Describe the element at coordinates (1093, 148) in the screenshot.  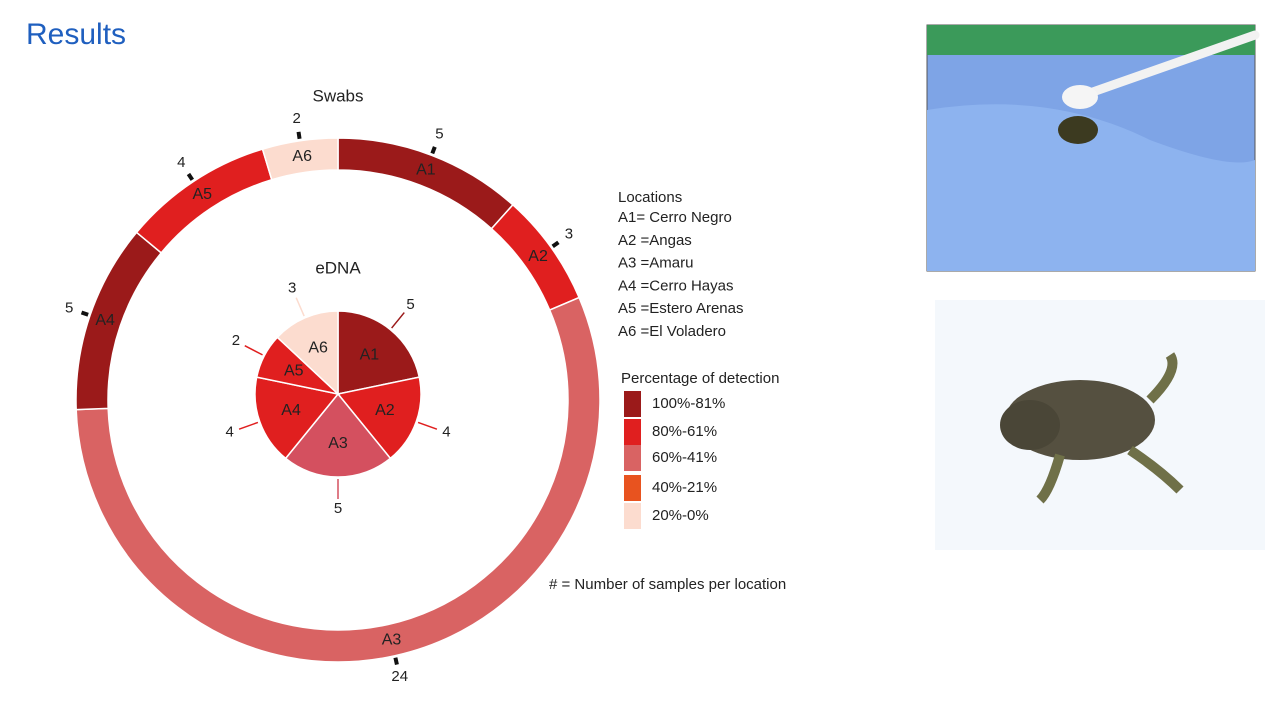
I see `photo-swab` at that location.